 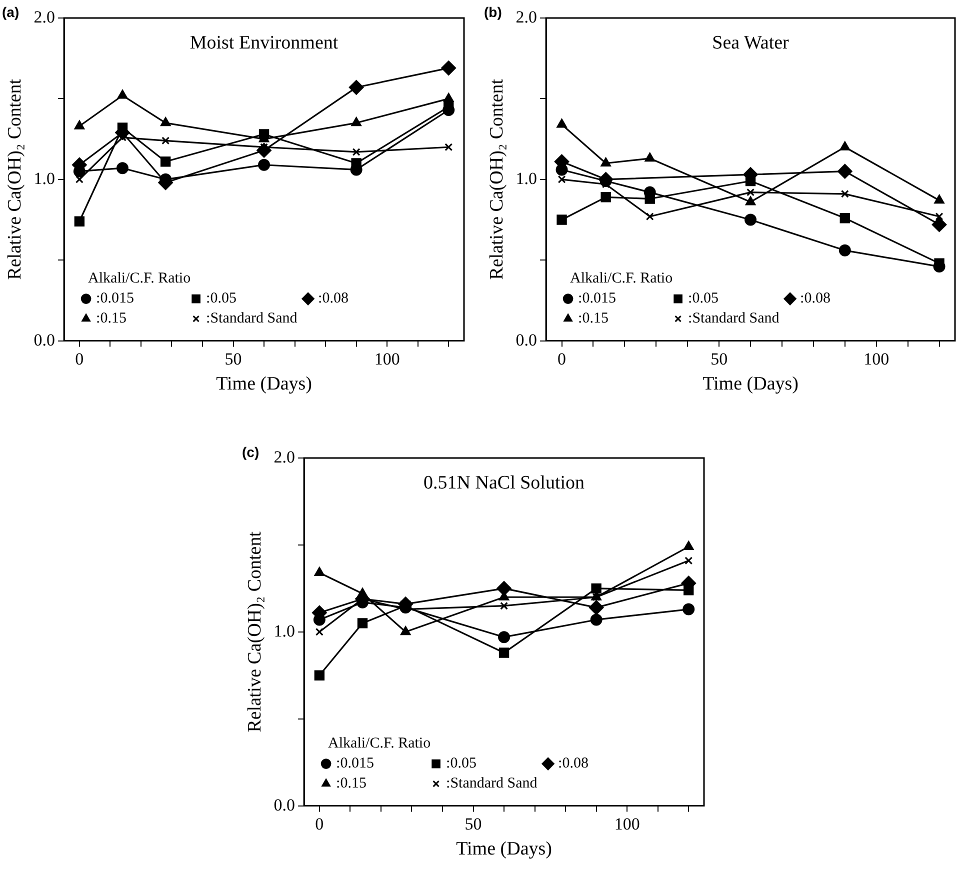 What do you see at coordinates (751, 43) in the screenshot?
I see `text: Sea Water` at bounding box center [751, 43].